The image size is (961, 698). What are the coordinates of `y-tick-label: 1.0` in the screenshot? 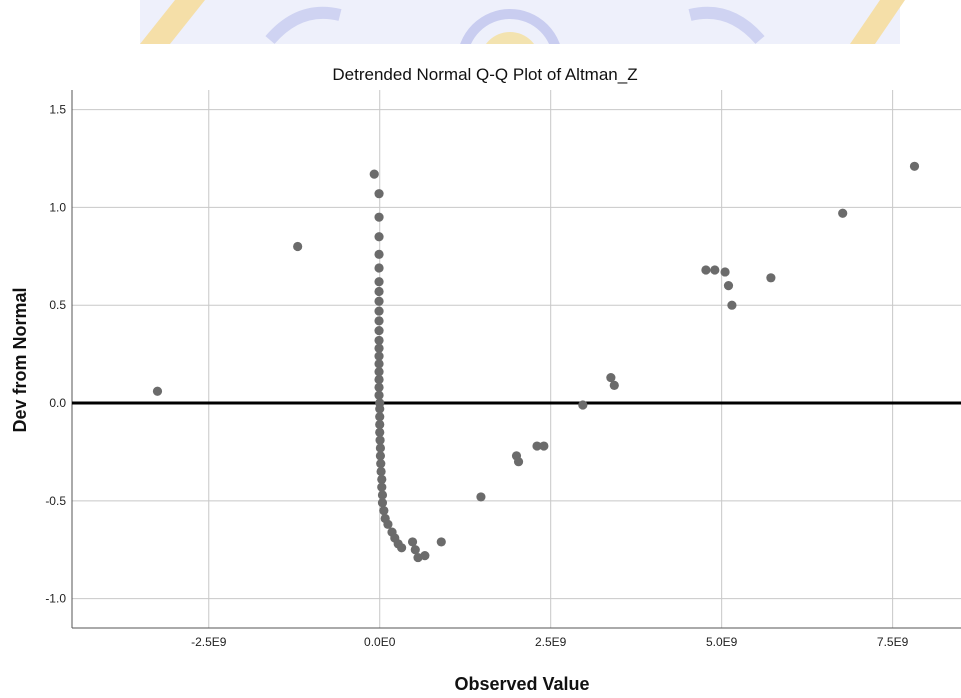 It's located at (57, 207).